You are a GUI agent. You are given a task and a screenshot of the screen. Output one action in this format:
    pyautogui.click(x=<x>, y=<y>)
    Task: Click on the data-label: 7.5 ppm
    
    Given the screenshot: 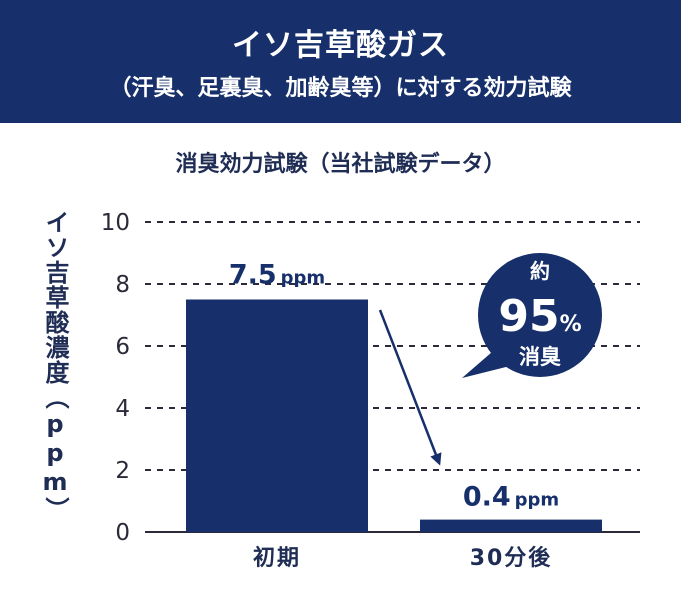 What is the action you would take?
    pyautogui.click(x=277, y=275)
    